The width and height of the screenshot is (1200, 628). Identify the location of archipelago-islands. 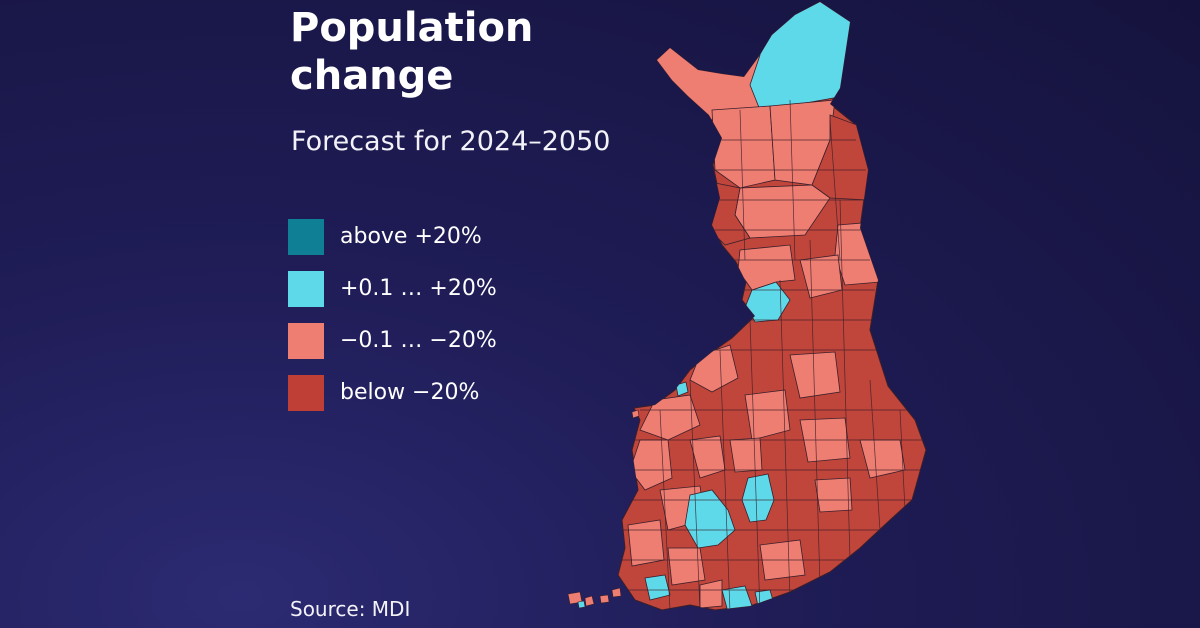
(603, 509).